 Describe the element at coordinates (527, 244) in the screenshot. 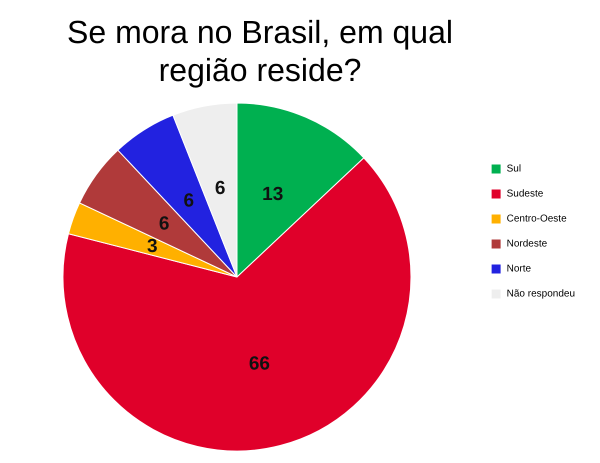

I see `legend-label: Nordeste` at that location.